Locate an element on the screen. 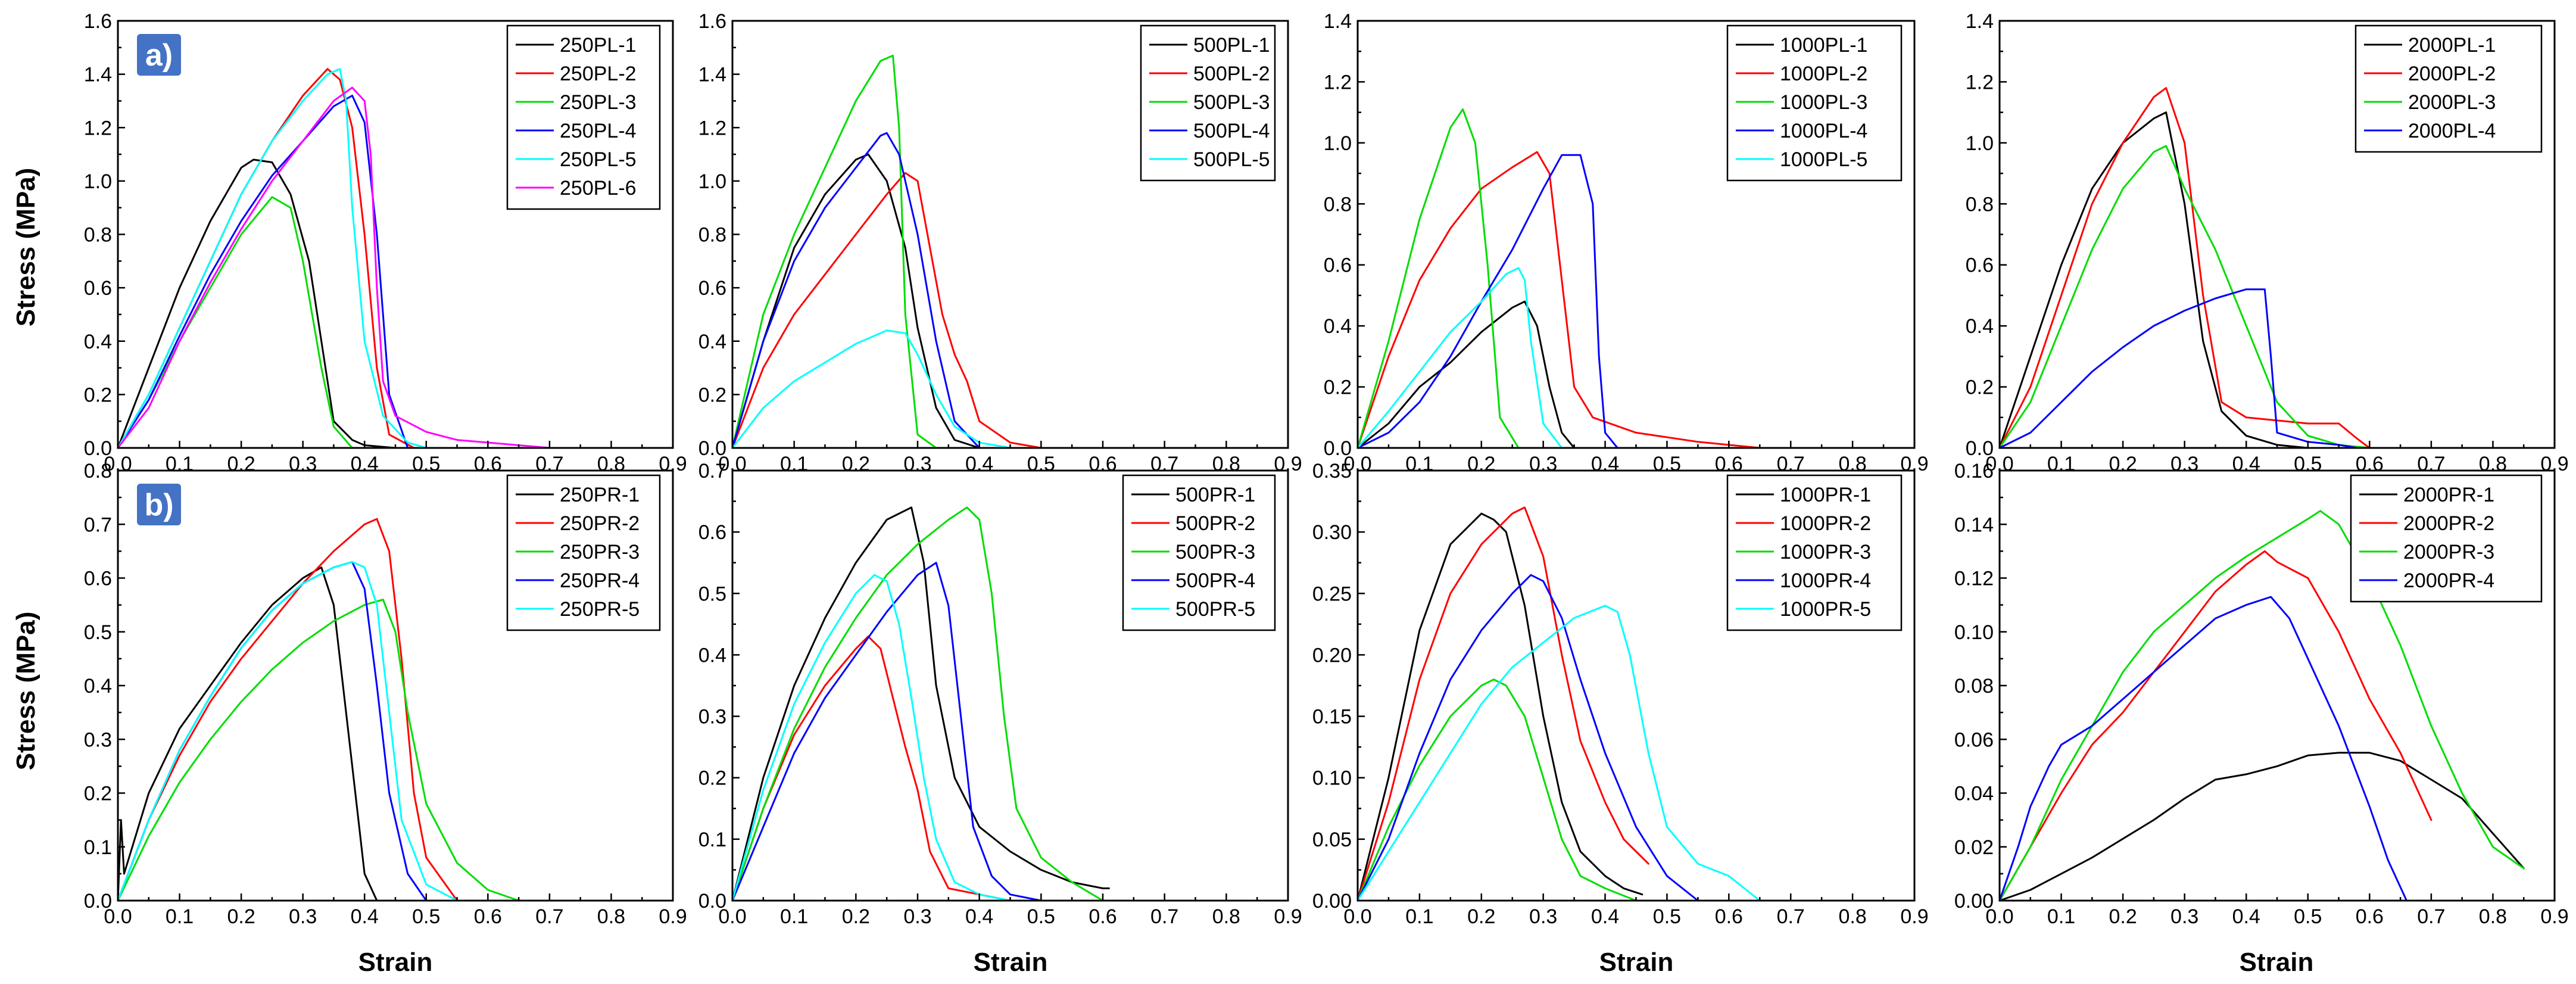 This screenshot has width=2576, height=984. panel-6-xtick-label: 0.3 is located at coordinates (1543, 916).